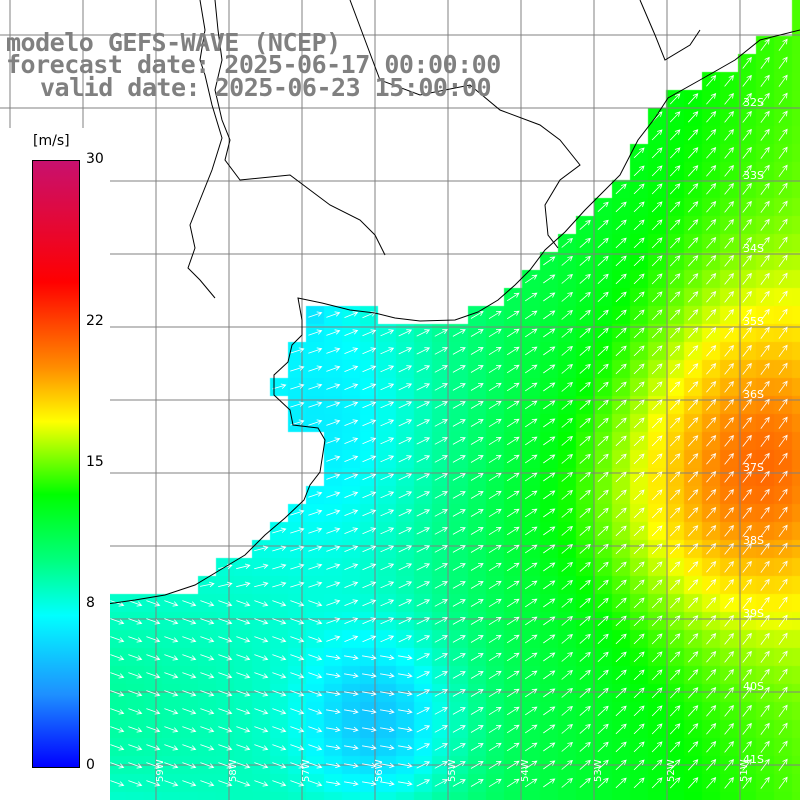 Image resolution: width=800 pixels, height=800 pixels. What do you see at coordinates (266, 87) in the screenshot?
I see `valid-date: valid date: 2025-06-23 15:00:00` at bounding box center [266, 87].